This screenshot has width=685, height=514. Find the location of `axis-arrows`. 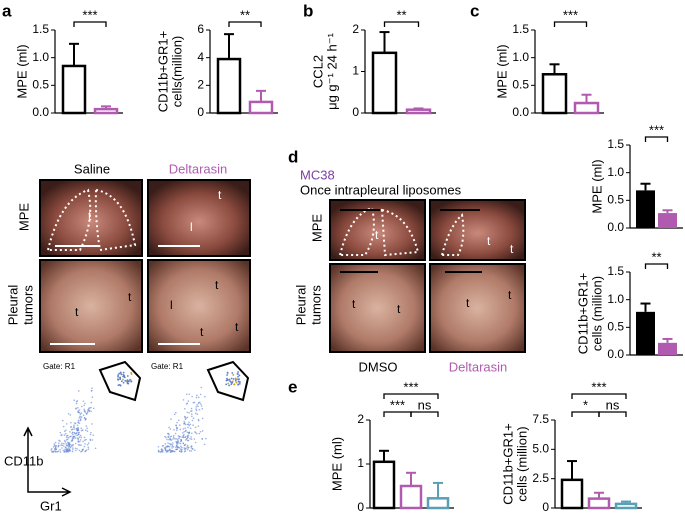

axis-arrows is located at coordinates (47, 461).